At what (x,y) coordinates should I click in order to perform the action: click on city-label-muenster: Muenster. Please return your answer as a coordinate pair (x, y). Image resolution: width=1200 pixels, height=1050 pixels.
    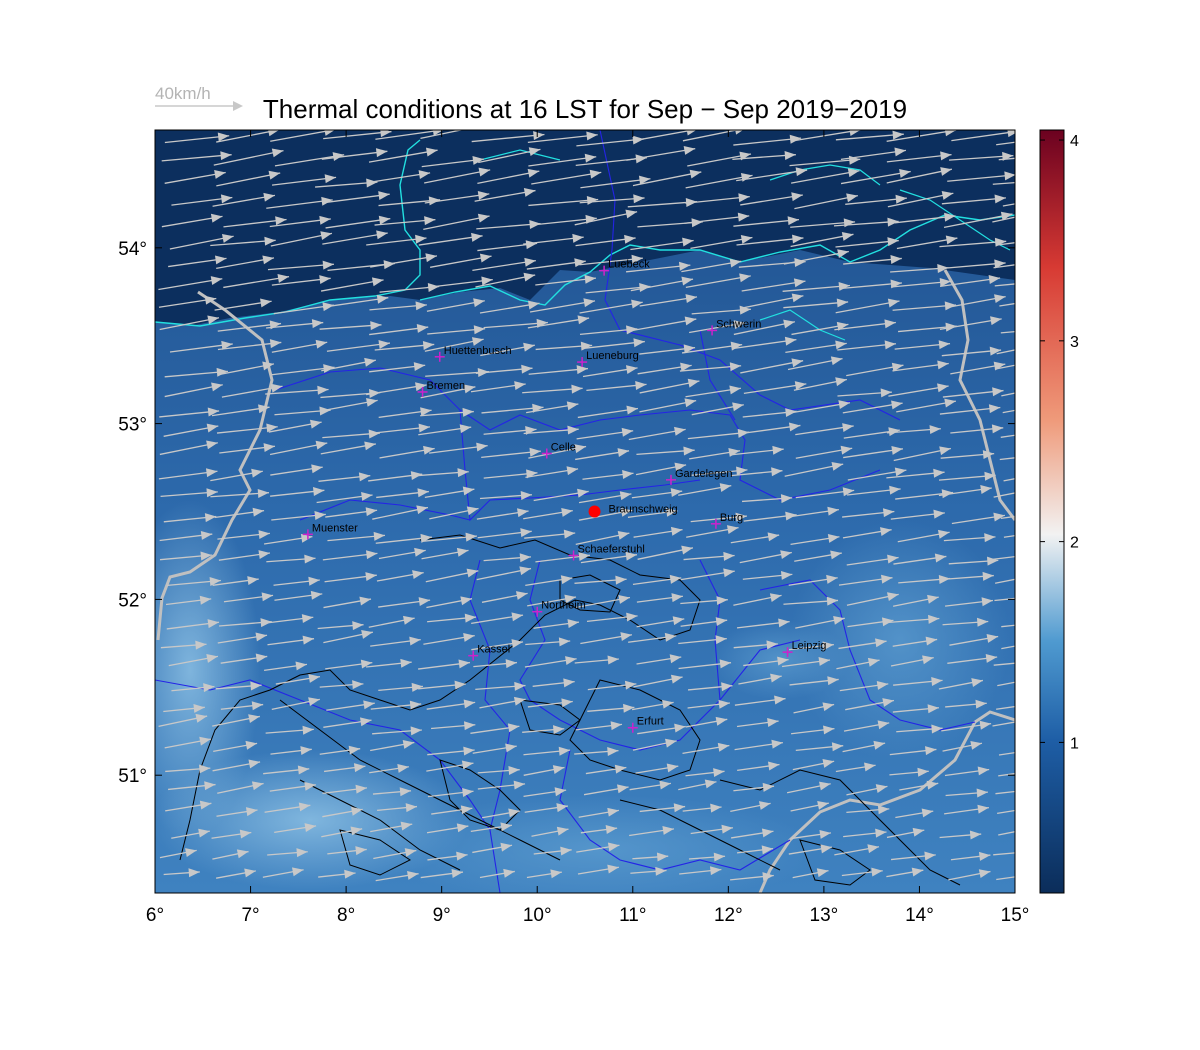
    Looking at the image, I should click on (335, 528).